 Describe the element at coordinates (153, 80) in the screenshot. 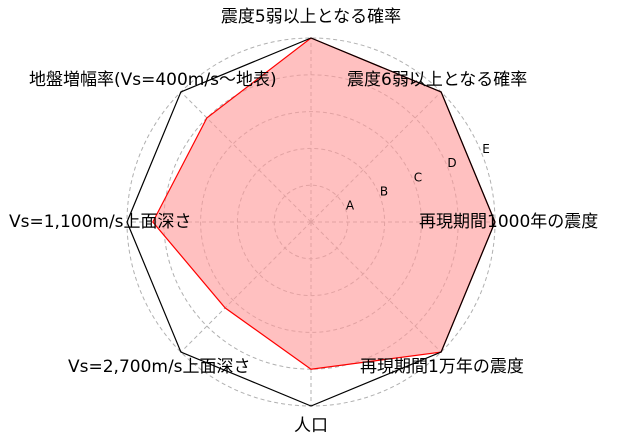

I see `axis-label: 地盤増幅率(Vs=400m/s～地表)` at that location.